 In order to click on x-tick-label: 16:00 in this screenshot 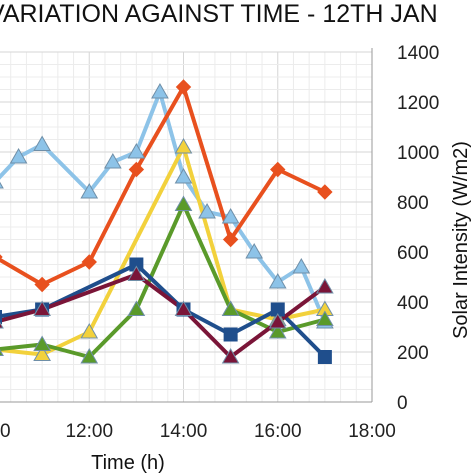, I will do `click(278, 431)`.